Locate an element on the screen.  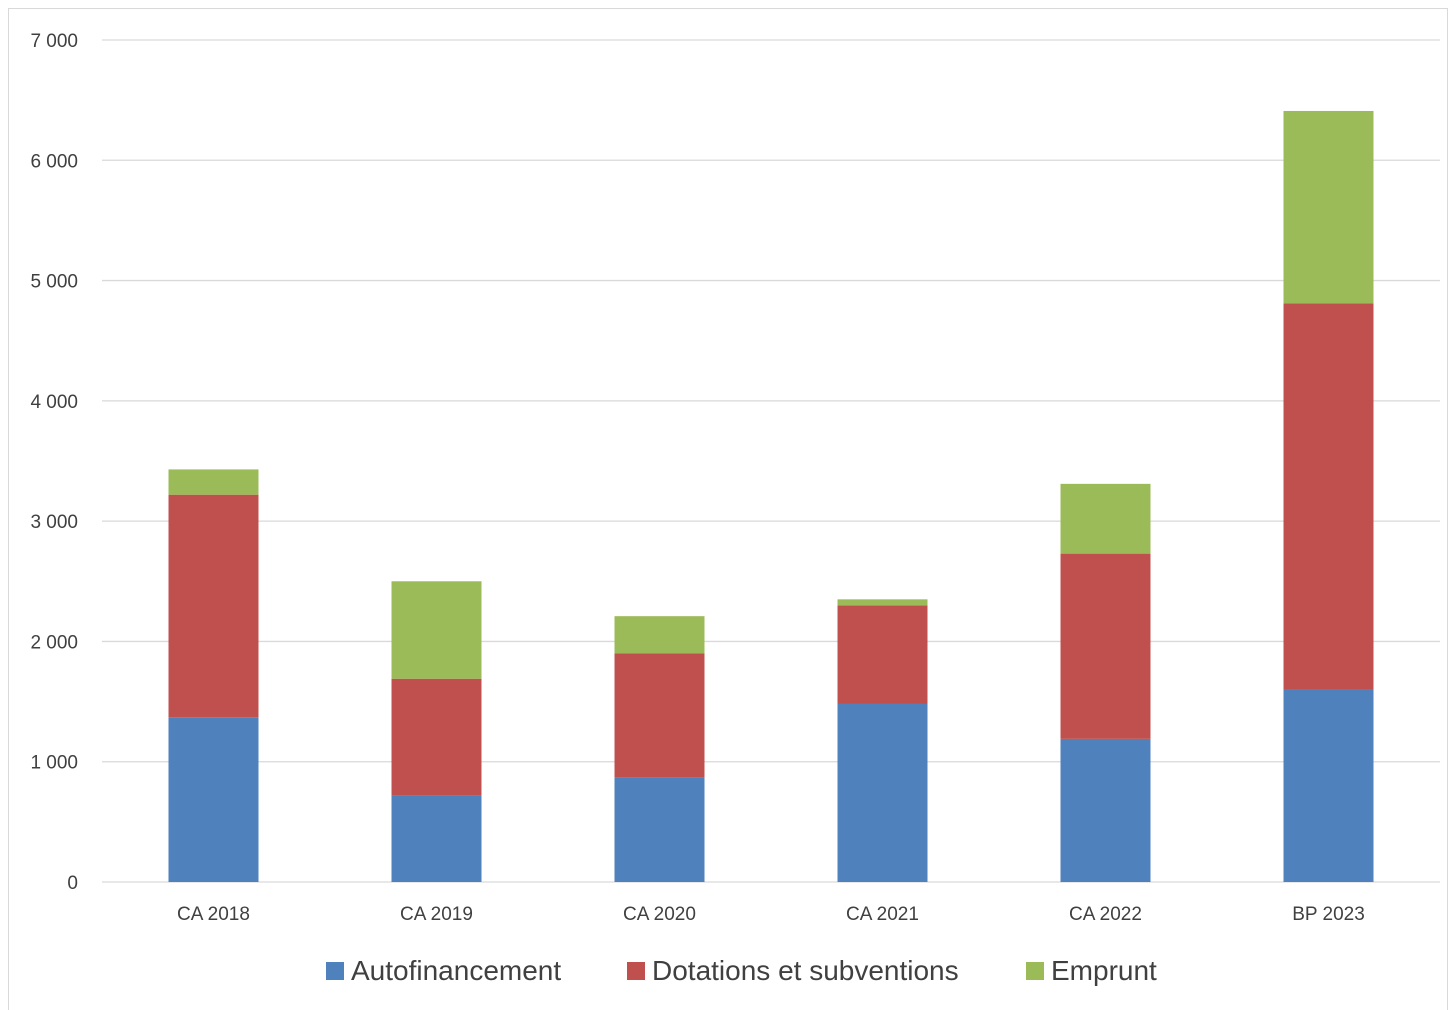
y-tick-label: 7 000 is located at coordinates (54, 41).